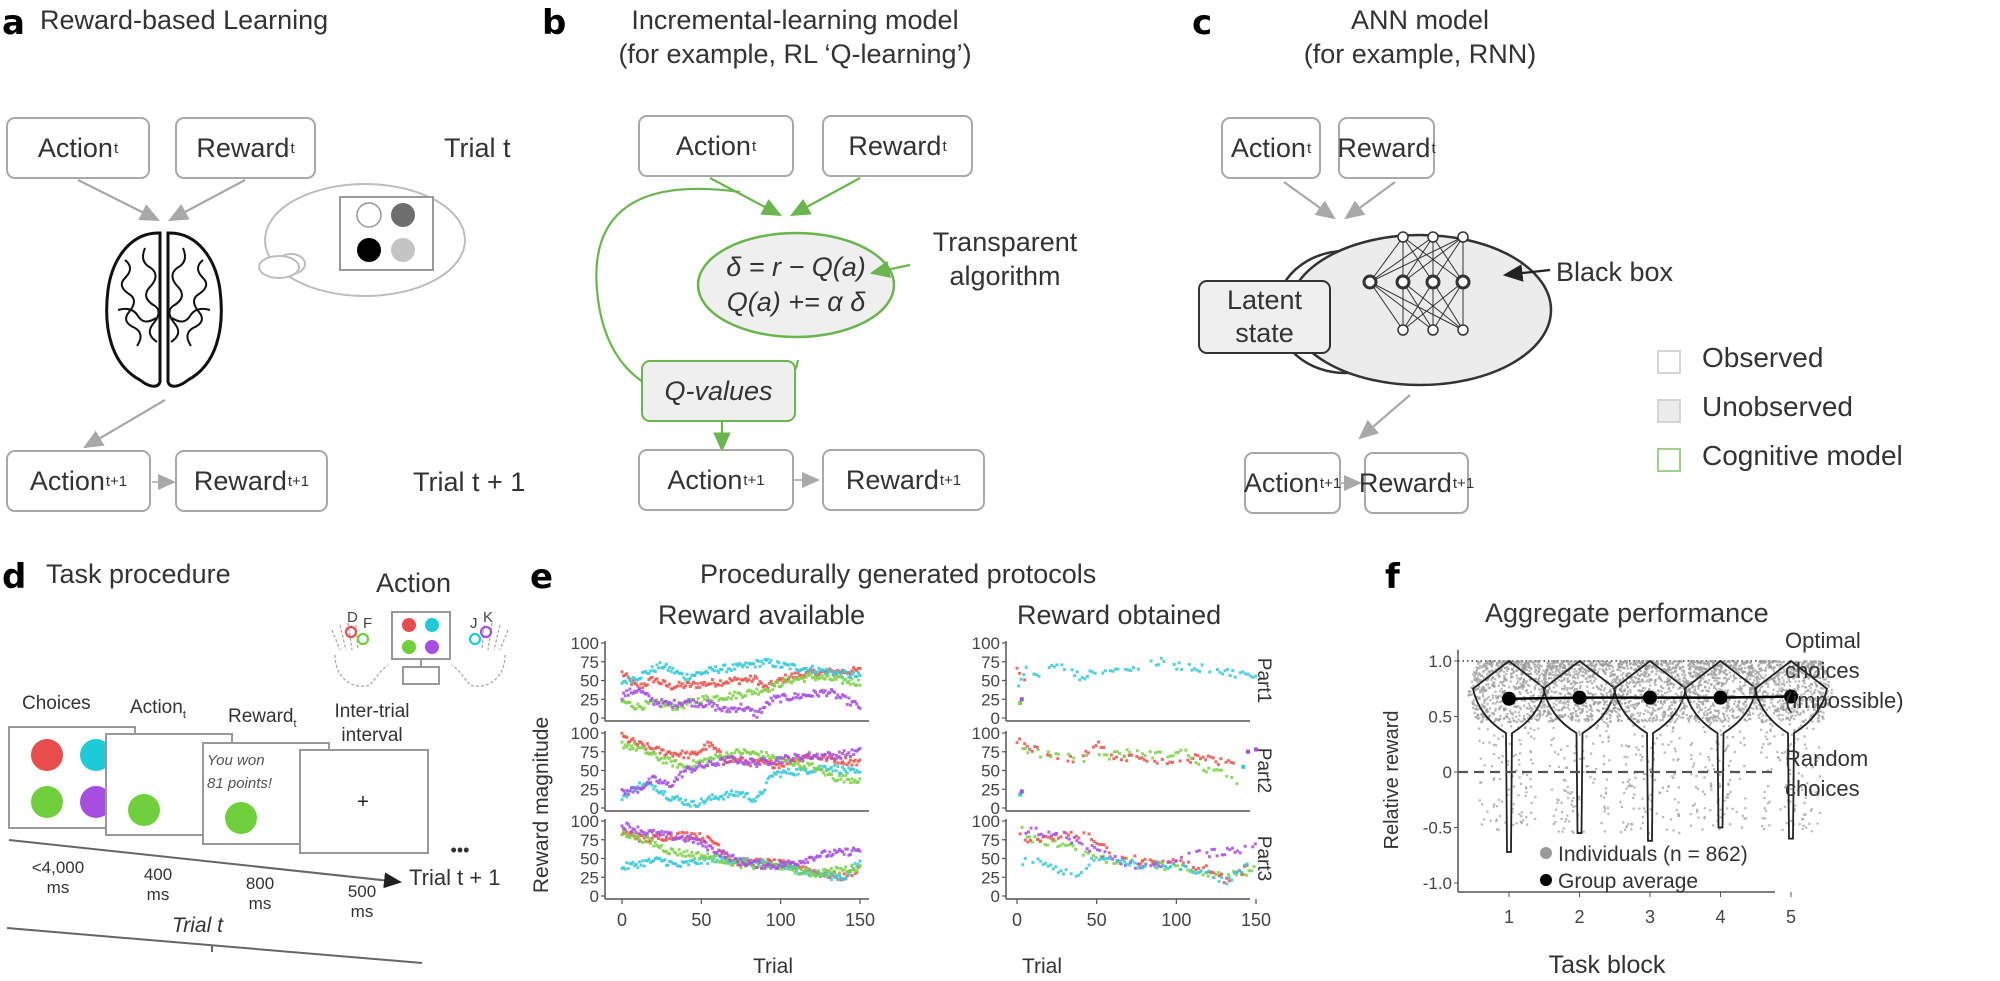  What do you see at coordinates (796, 285) in the screenshot?
I see `algorithm-equations: δ = r − Q(a) Q(a) += α δ` at bounding box center [796, 285].